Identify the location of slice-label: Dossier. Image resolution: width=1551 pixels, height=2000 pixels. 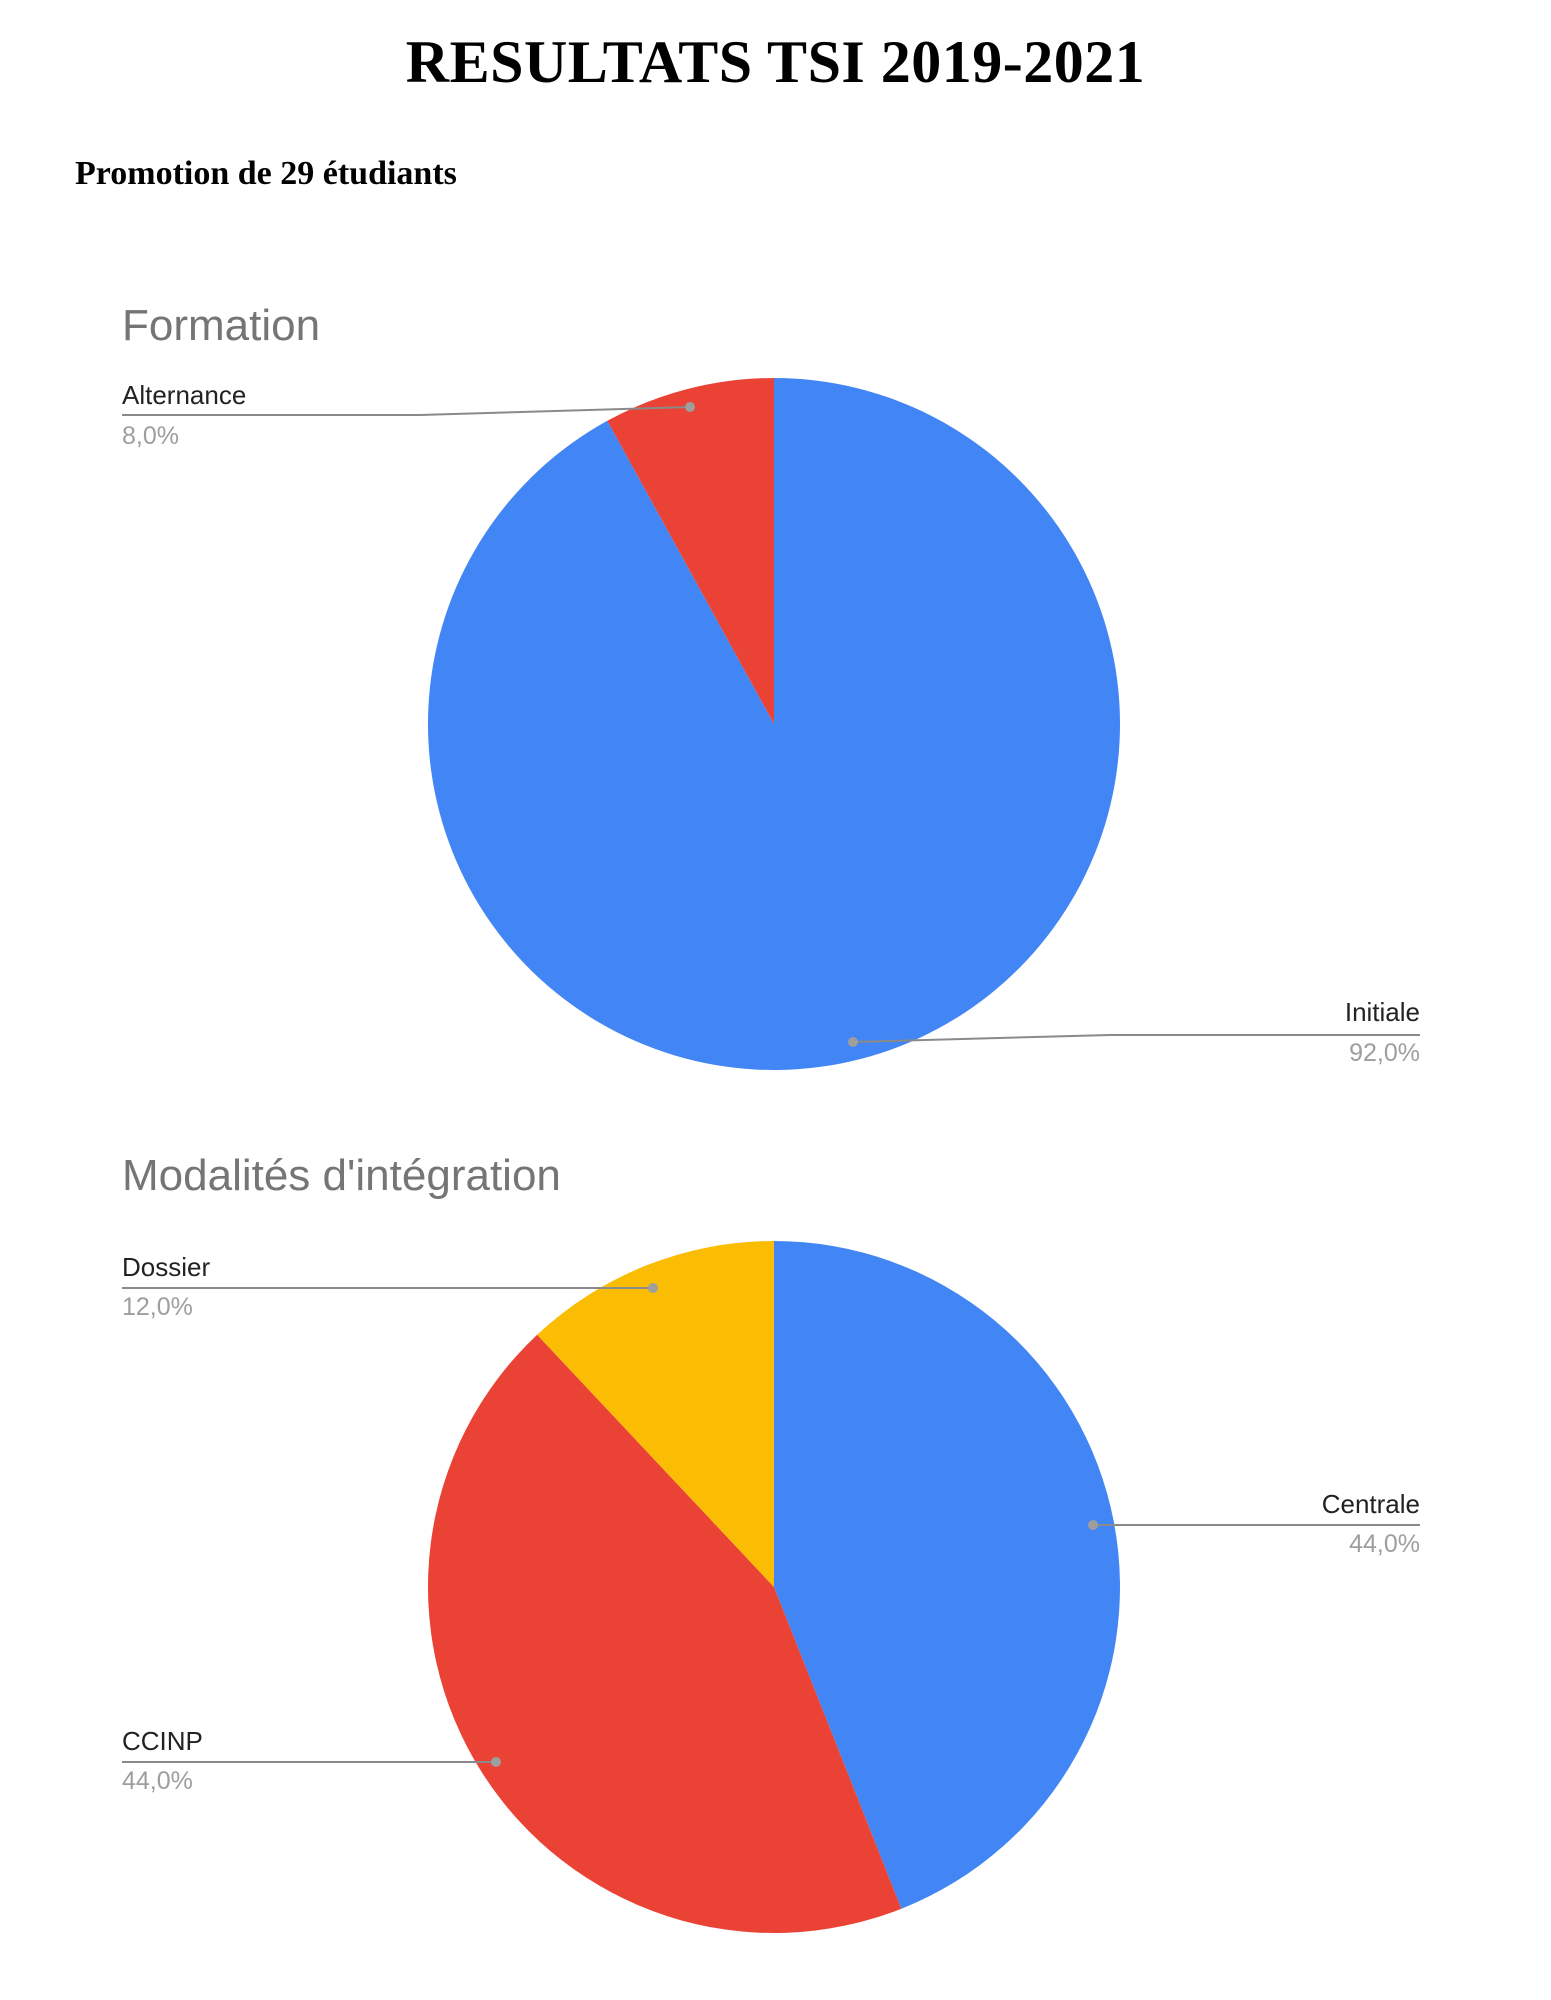
(166, 1267).